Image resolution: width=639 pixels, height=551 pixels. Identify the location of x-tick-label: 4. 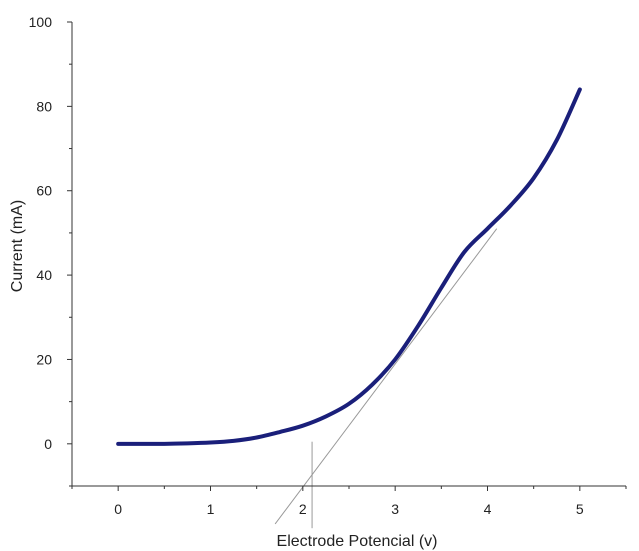
(488, 509).